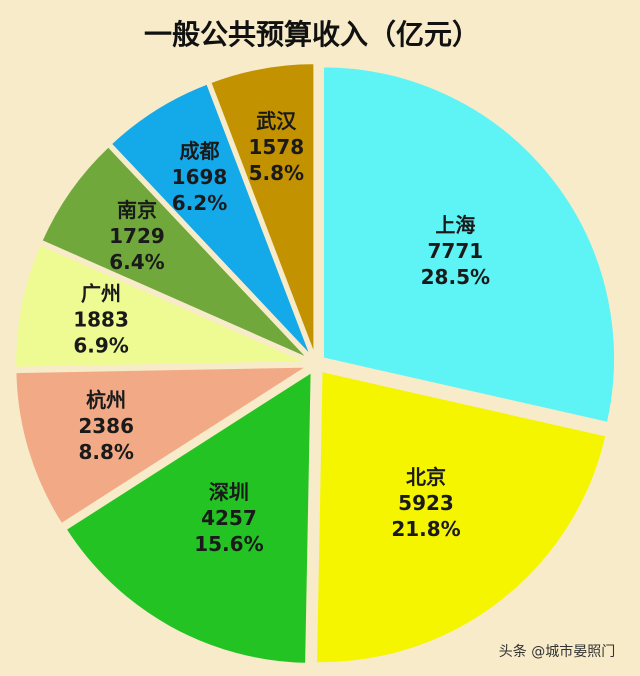 This screenshot has width=640, height=676. I want to click on slice-value: 4257, so click(229, 518).